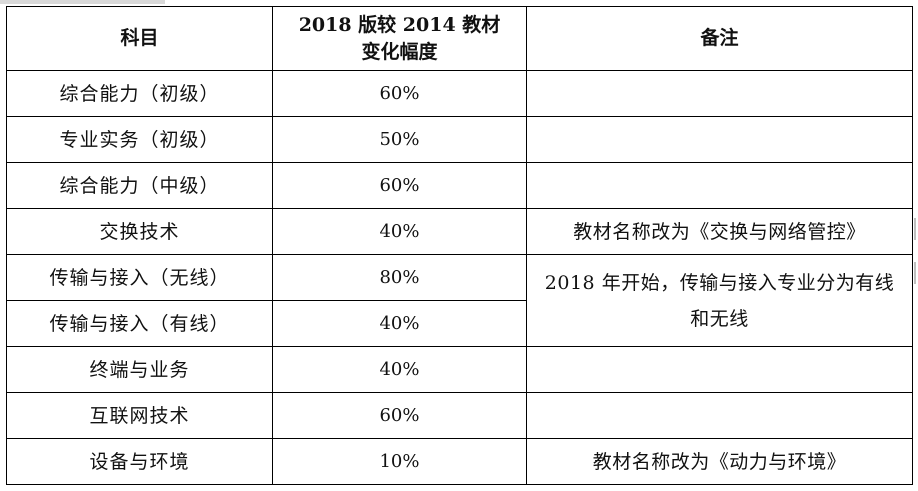 The image size is (918, 491). What do you see at coordinates (139, 461) in the screenshot?
I see `row-subject: 设备与环境` at bounding box center [139, 461].